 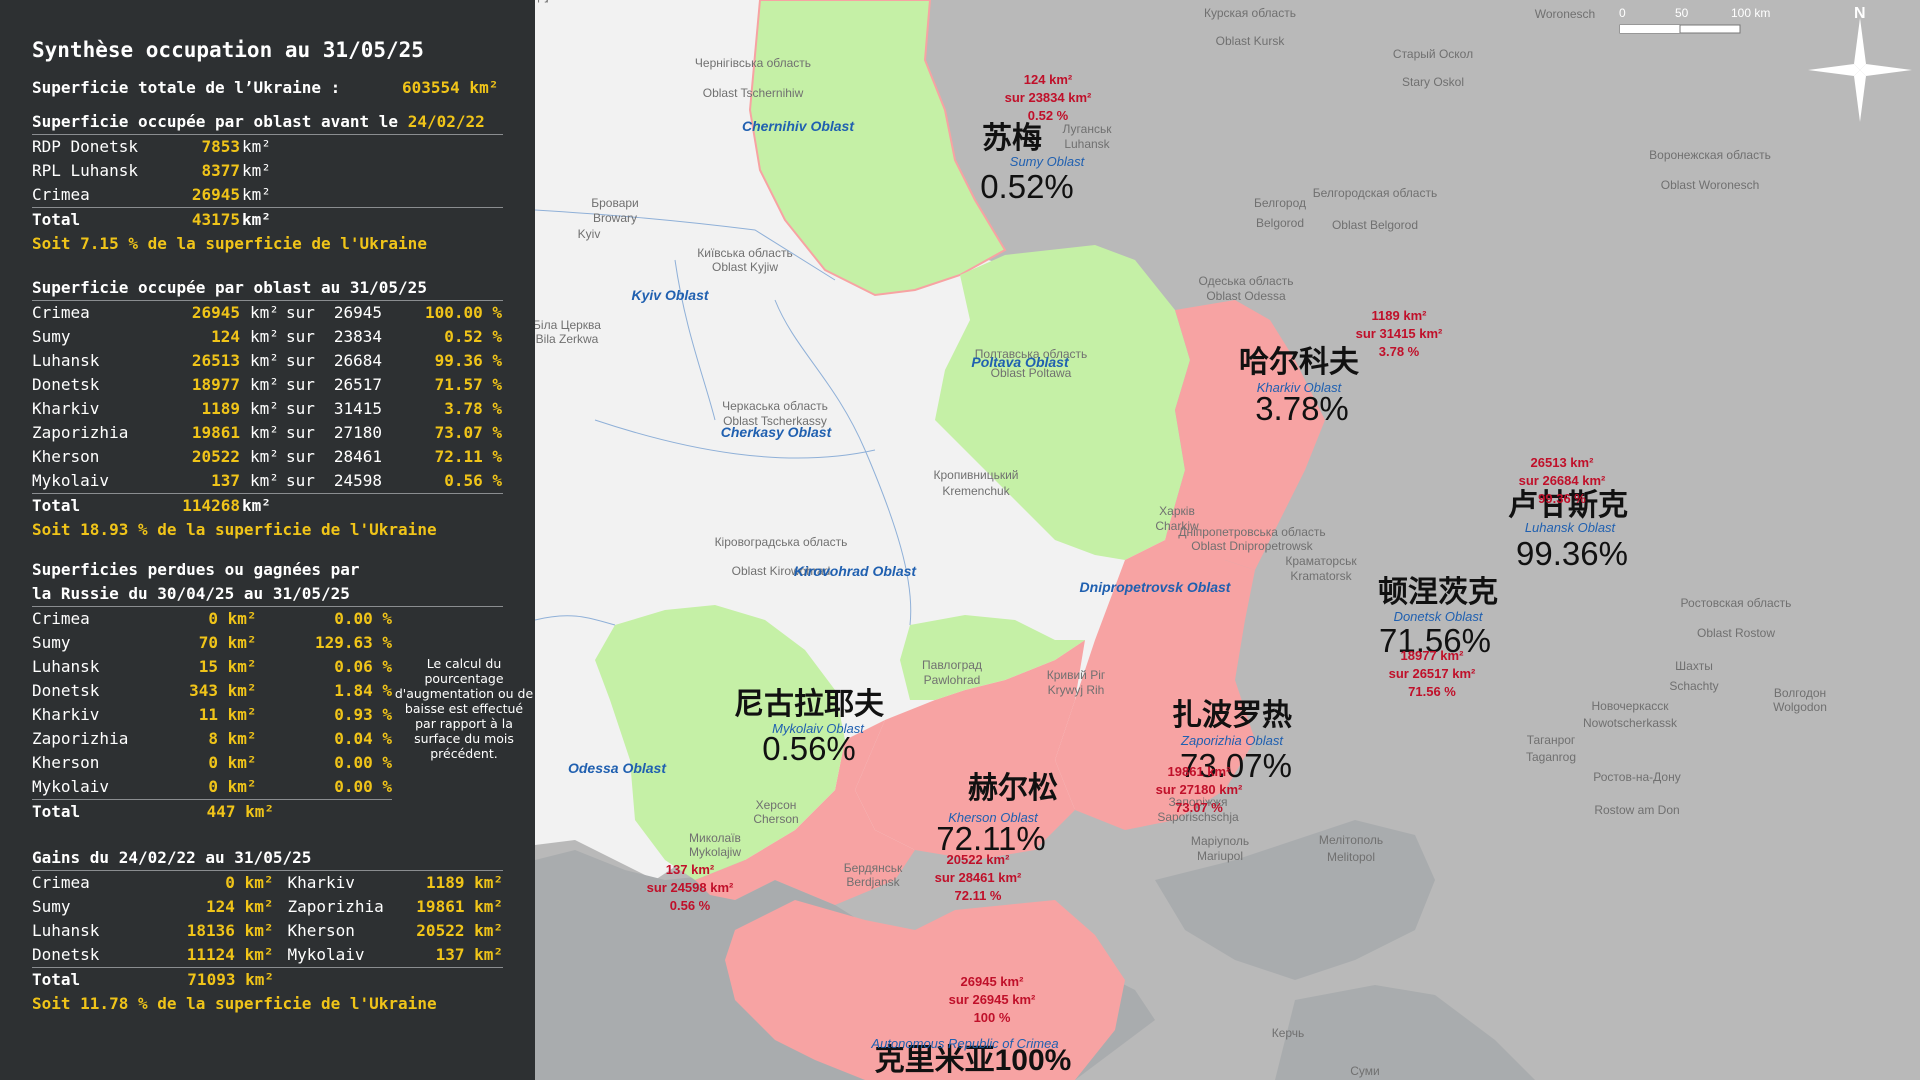 What do you see at coordinates (220, 408) in the screenshot?
I see `current-row-value: 1189` at bounding box center [220, 408].